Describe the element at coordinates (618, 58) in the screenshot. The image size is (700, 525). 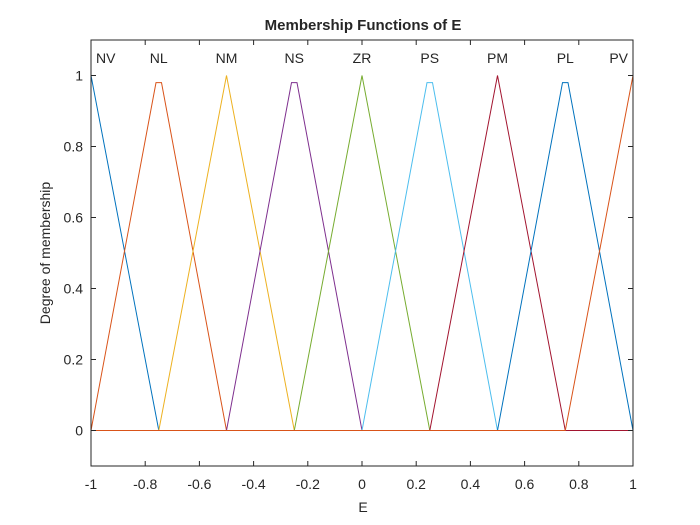
I see `mf-label-pv: PV` at that location.